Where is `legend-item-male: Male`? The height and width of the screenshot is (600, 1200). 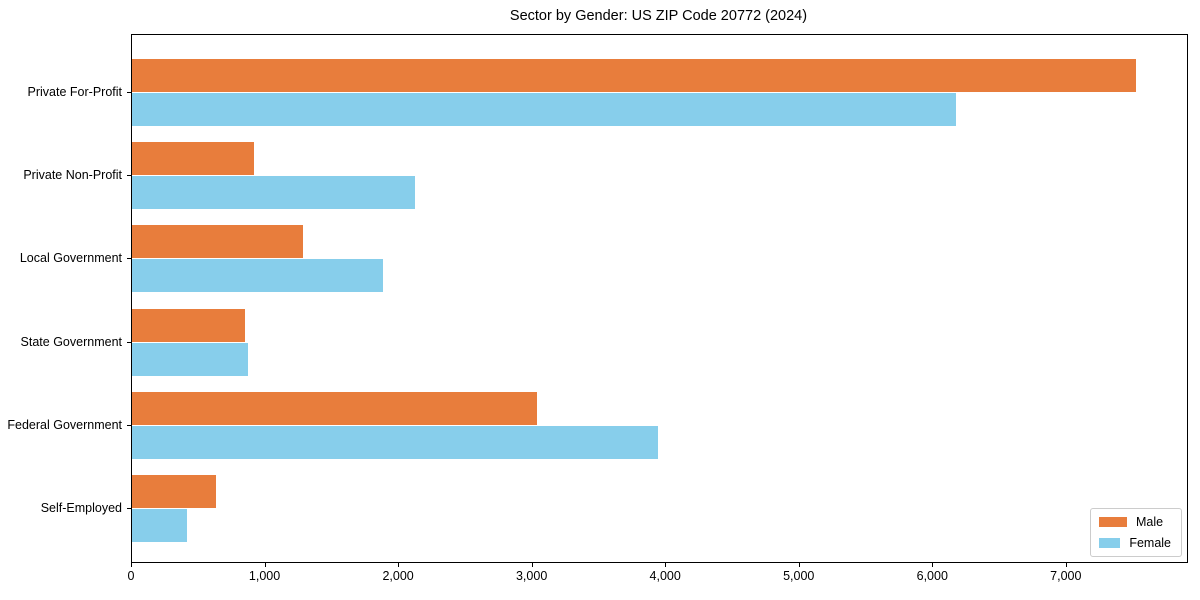
legend-item-male: Male is located at coordinates (1135, 522).